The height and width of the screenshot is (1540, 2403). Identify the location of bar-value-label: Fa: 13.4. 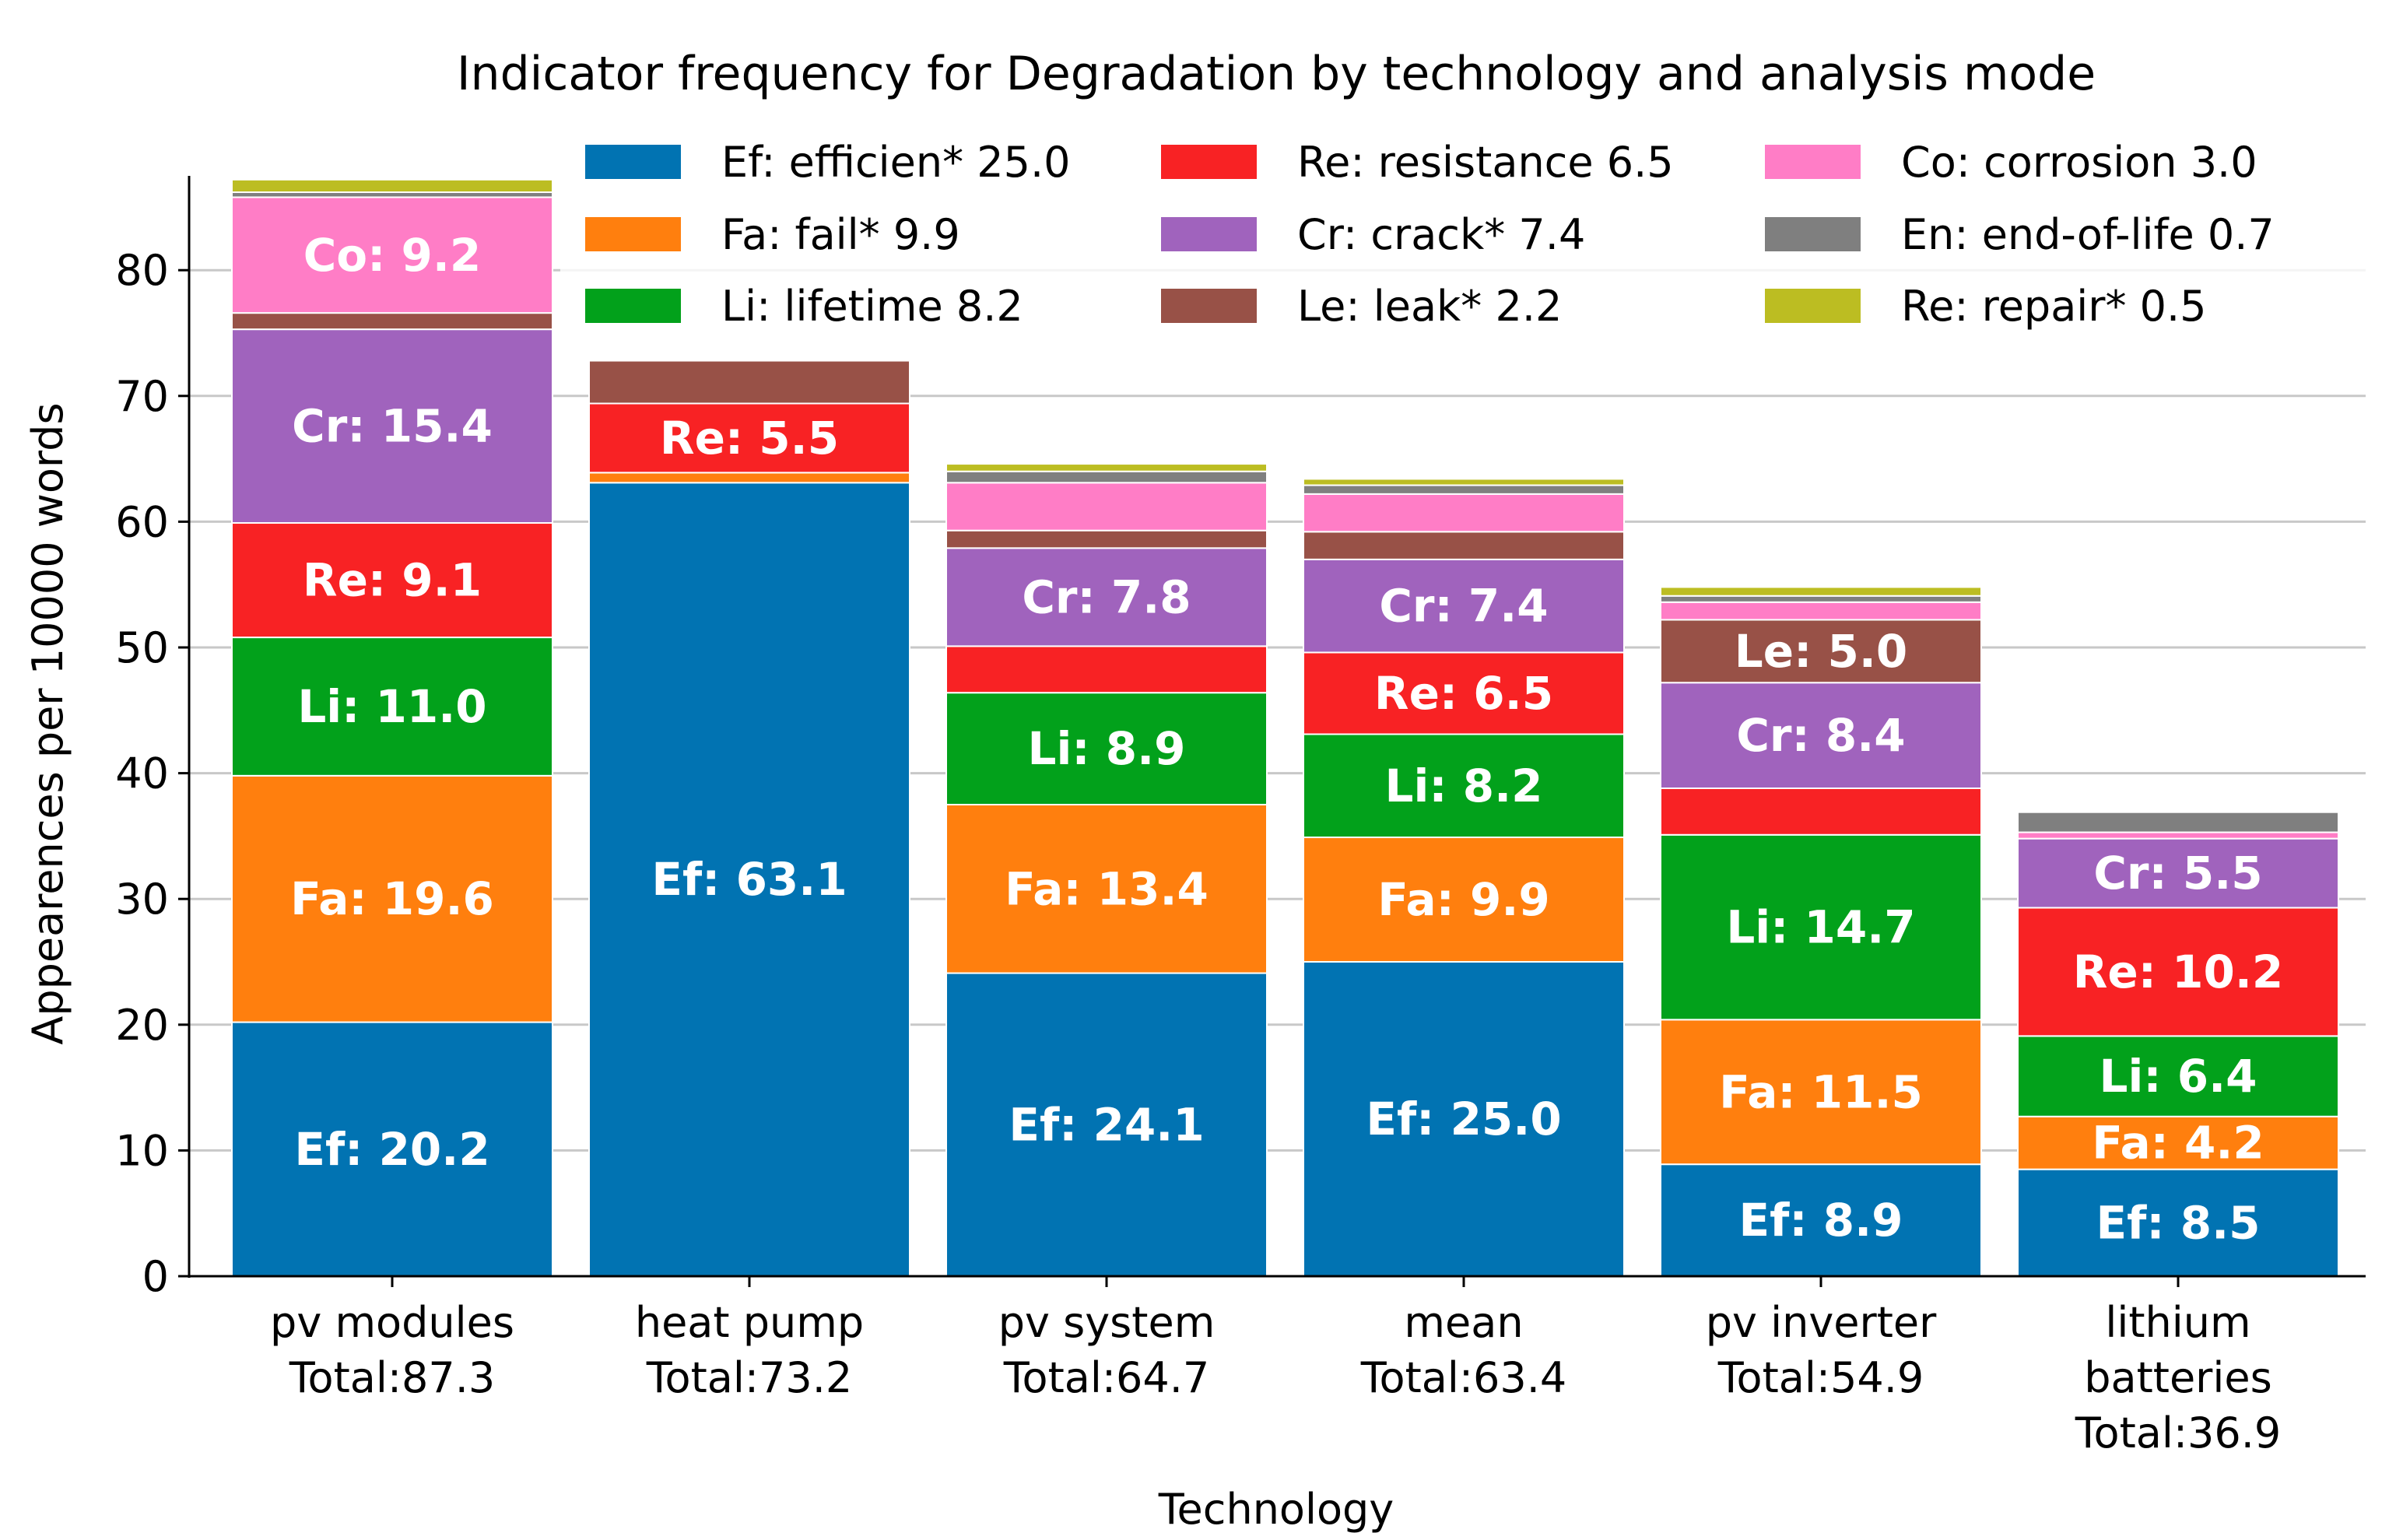
(1107, 888).